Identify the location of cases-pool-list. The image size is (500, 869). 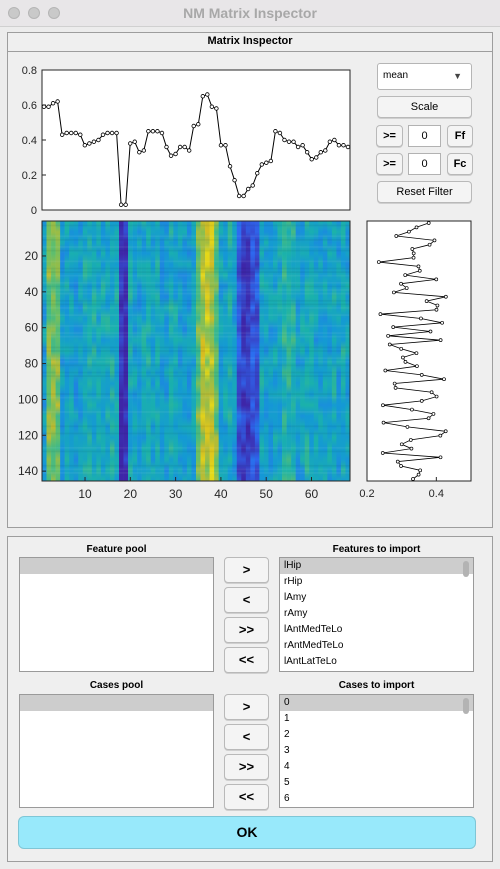
(116, 751).